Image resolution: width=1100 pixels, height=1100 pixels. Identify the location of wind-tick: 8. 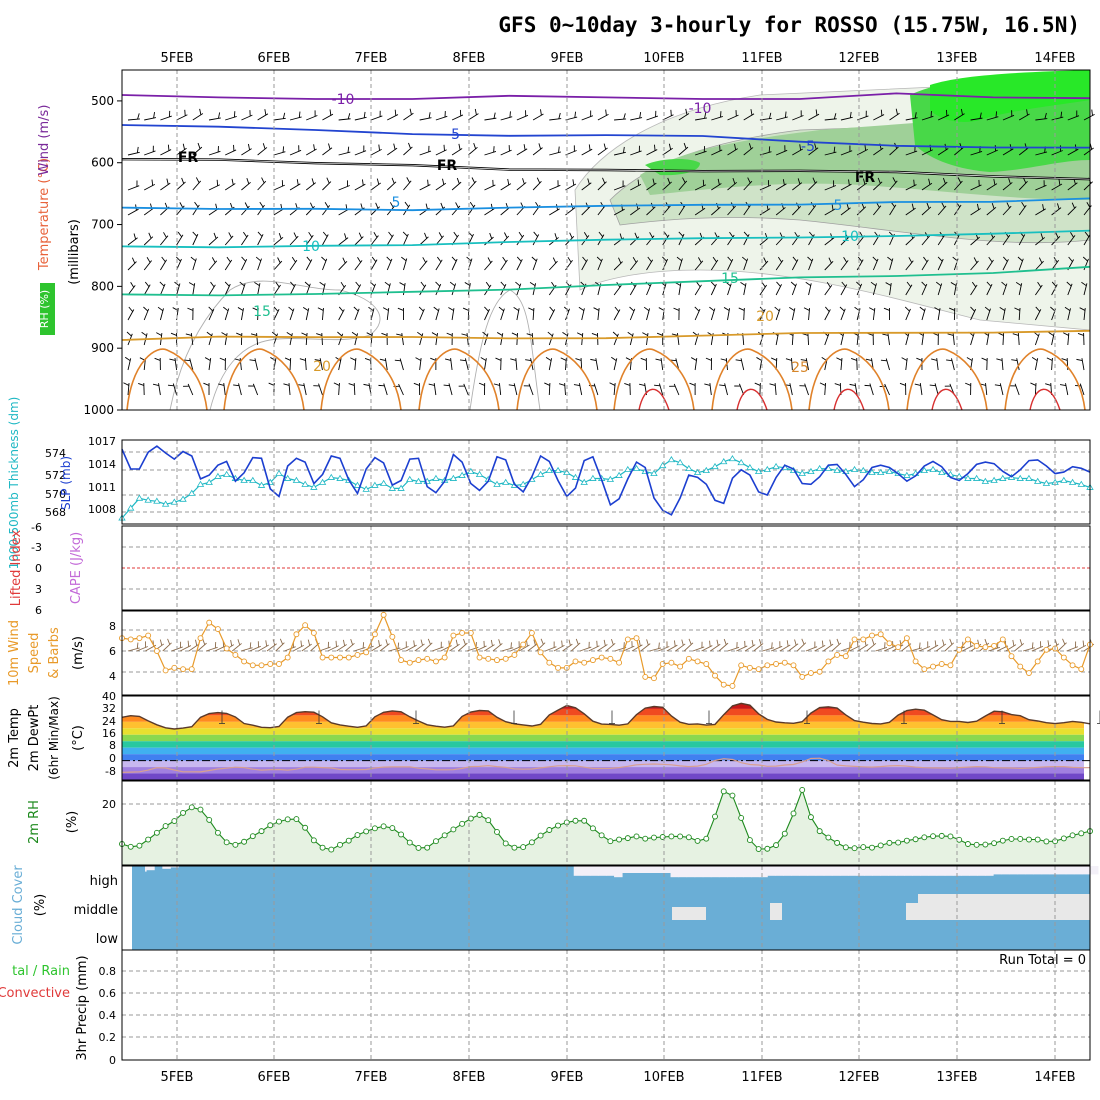
(112, 626).